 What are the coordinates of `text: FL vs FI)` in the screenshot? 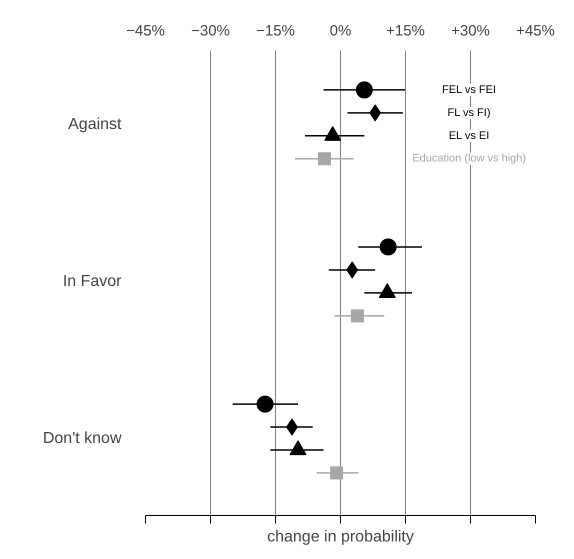 It's located at (469, 112).